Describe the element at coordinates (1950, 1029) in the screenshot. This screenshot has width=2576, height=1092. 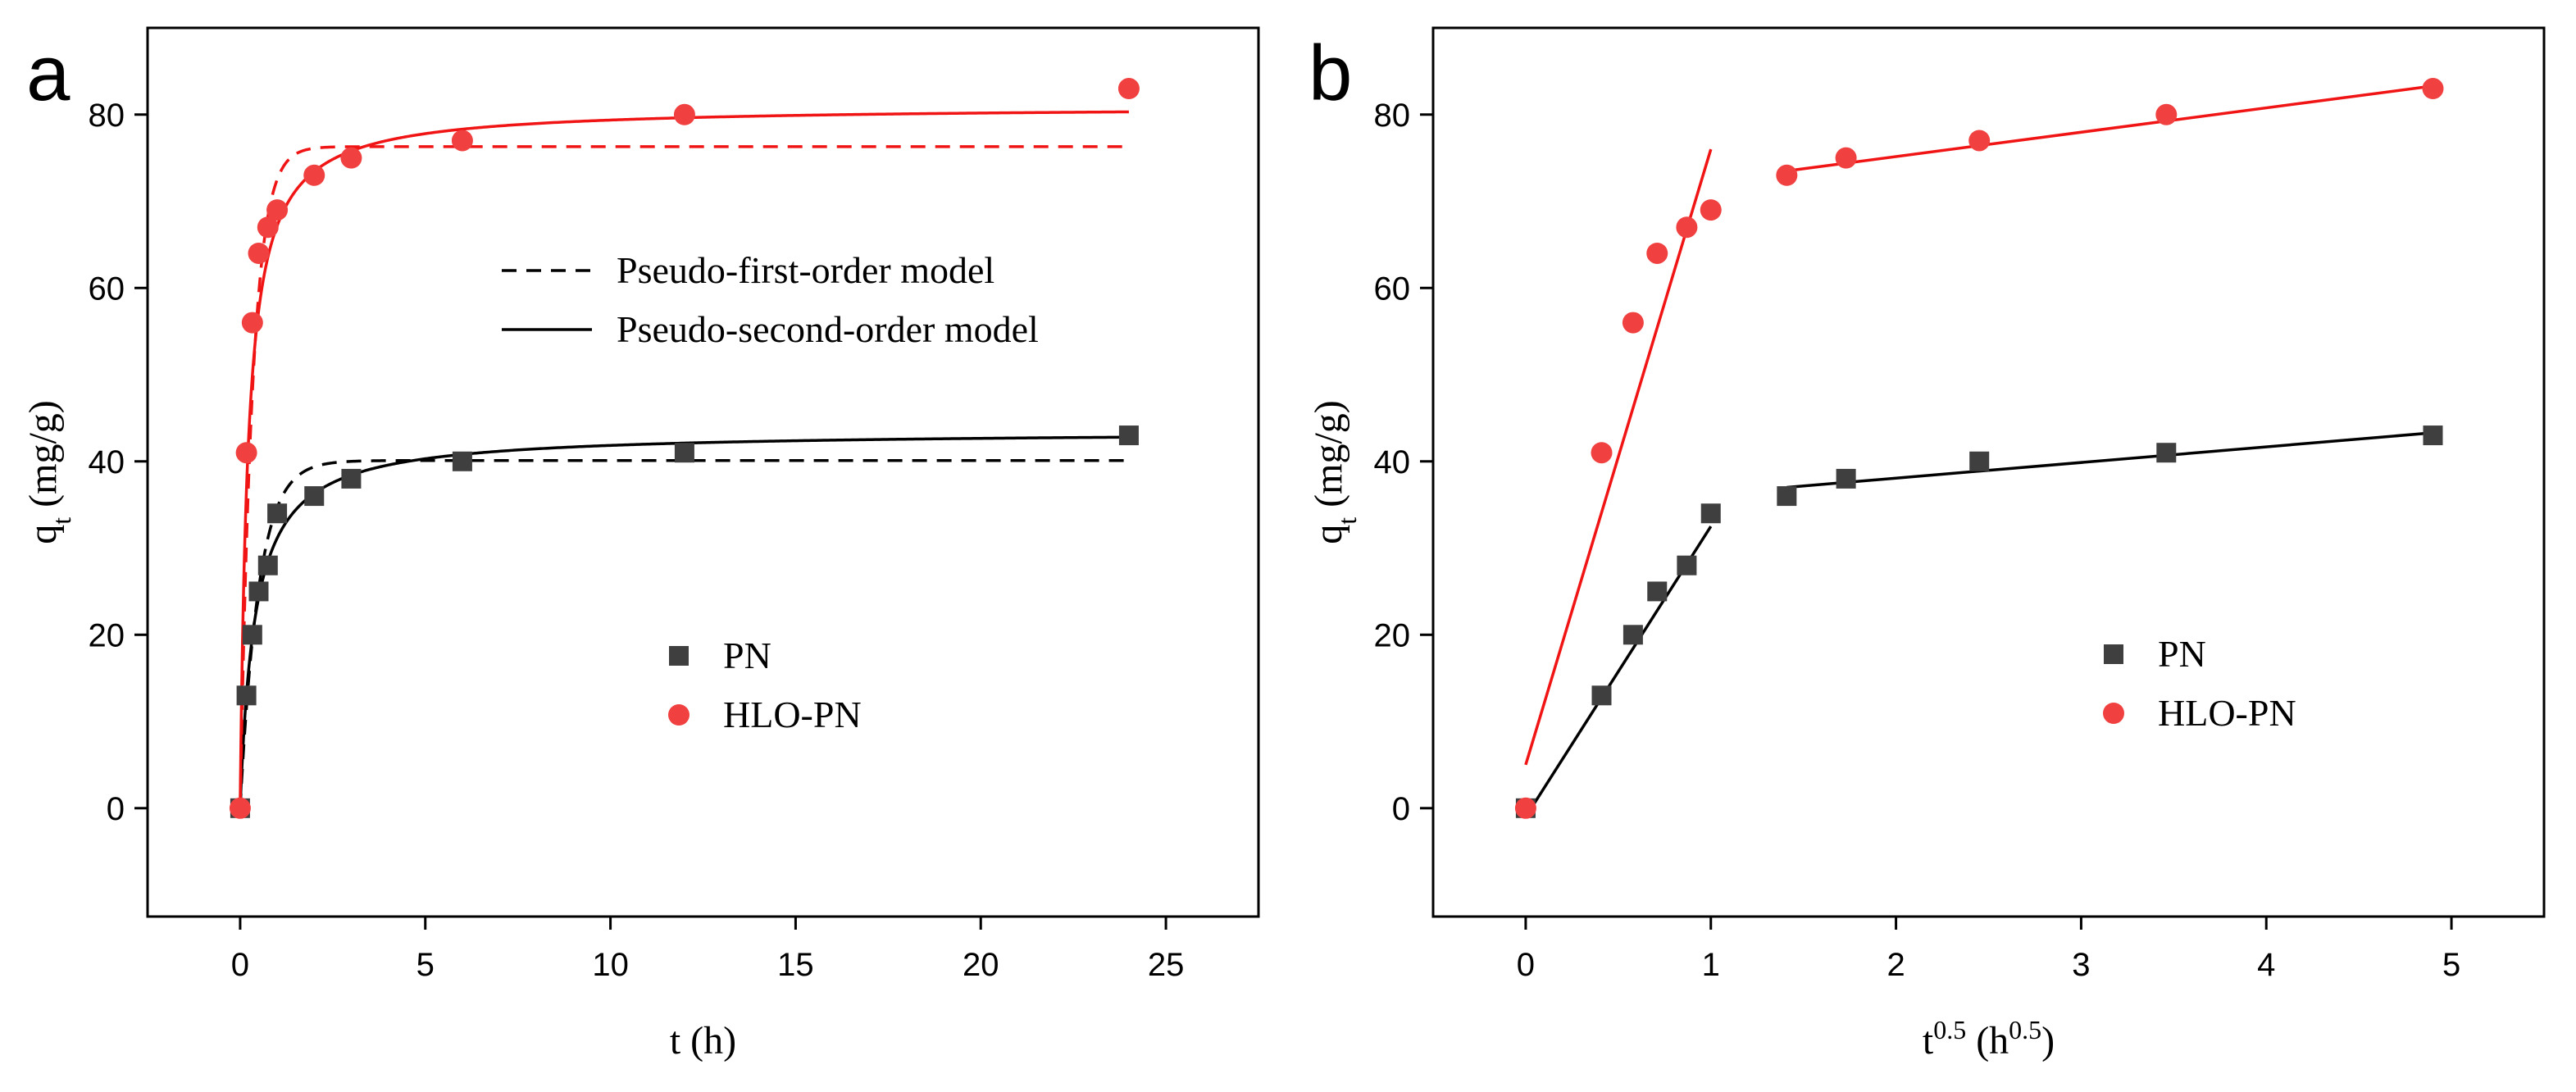
I see `x-axis-label-sup: 0.5` at that location.